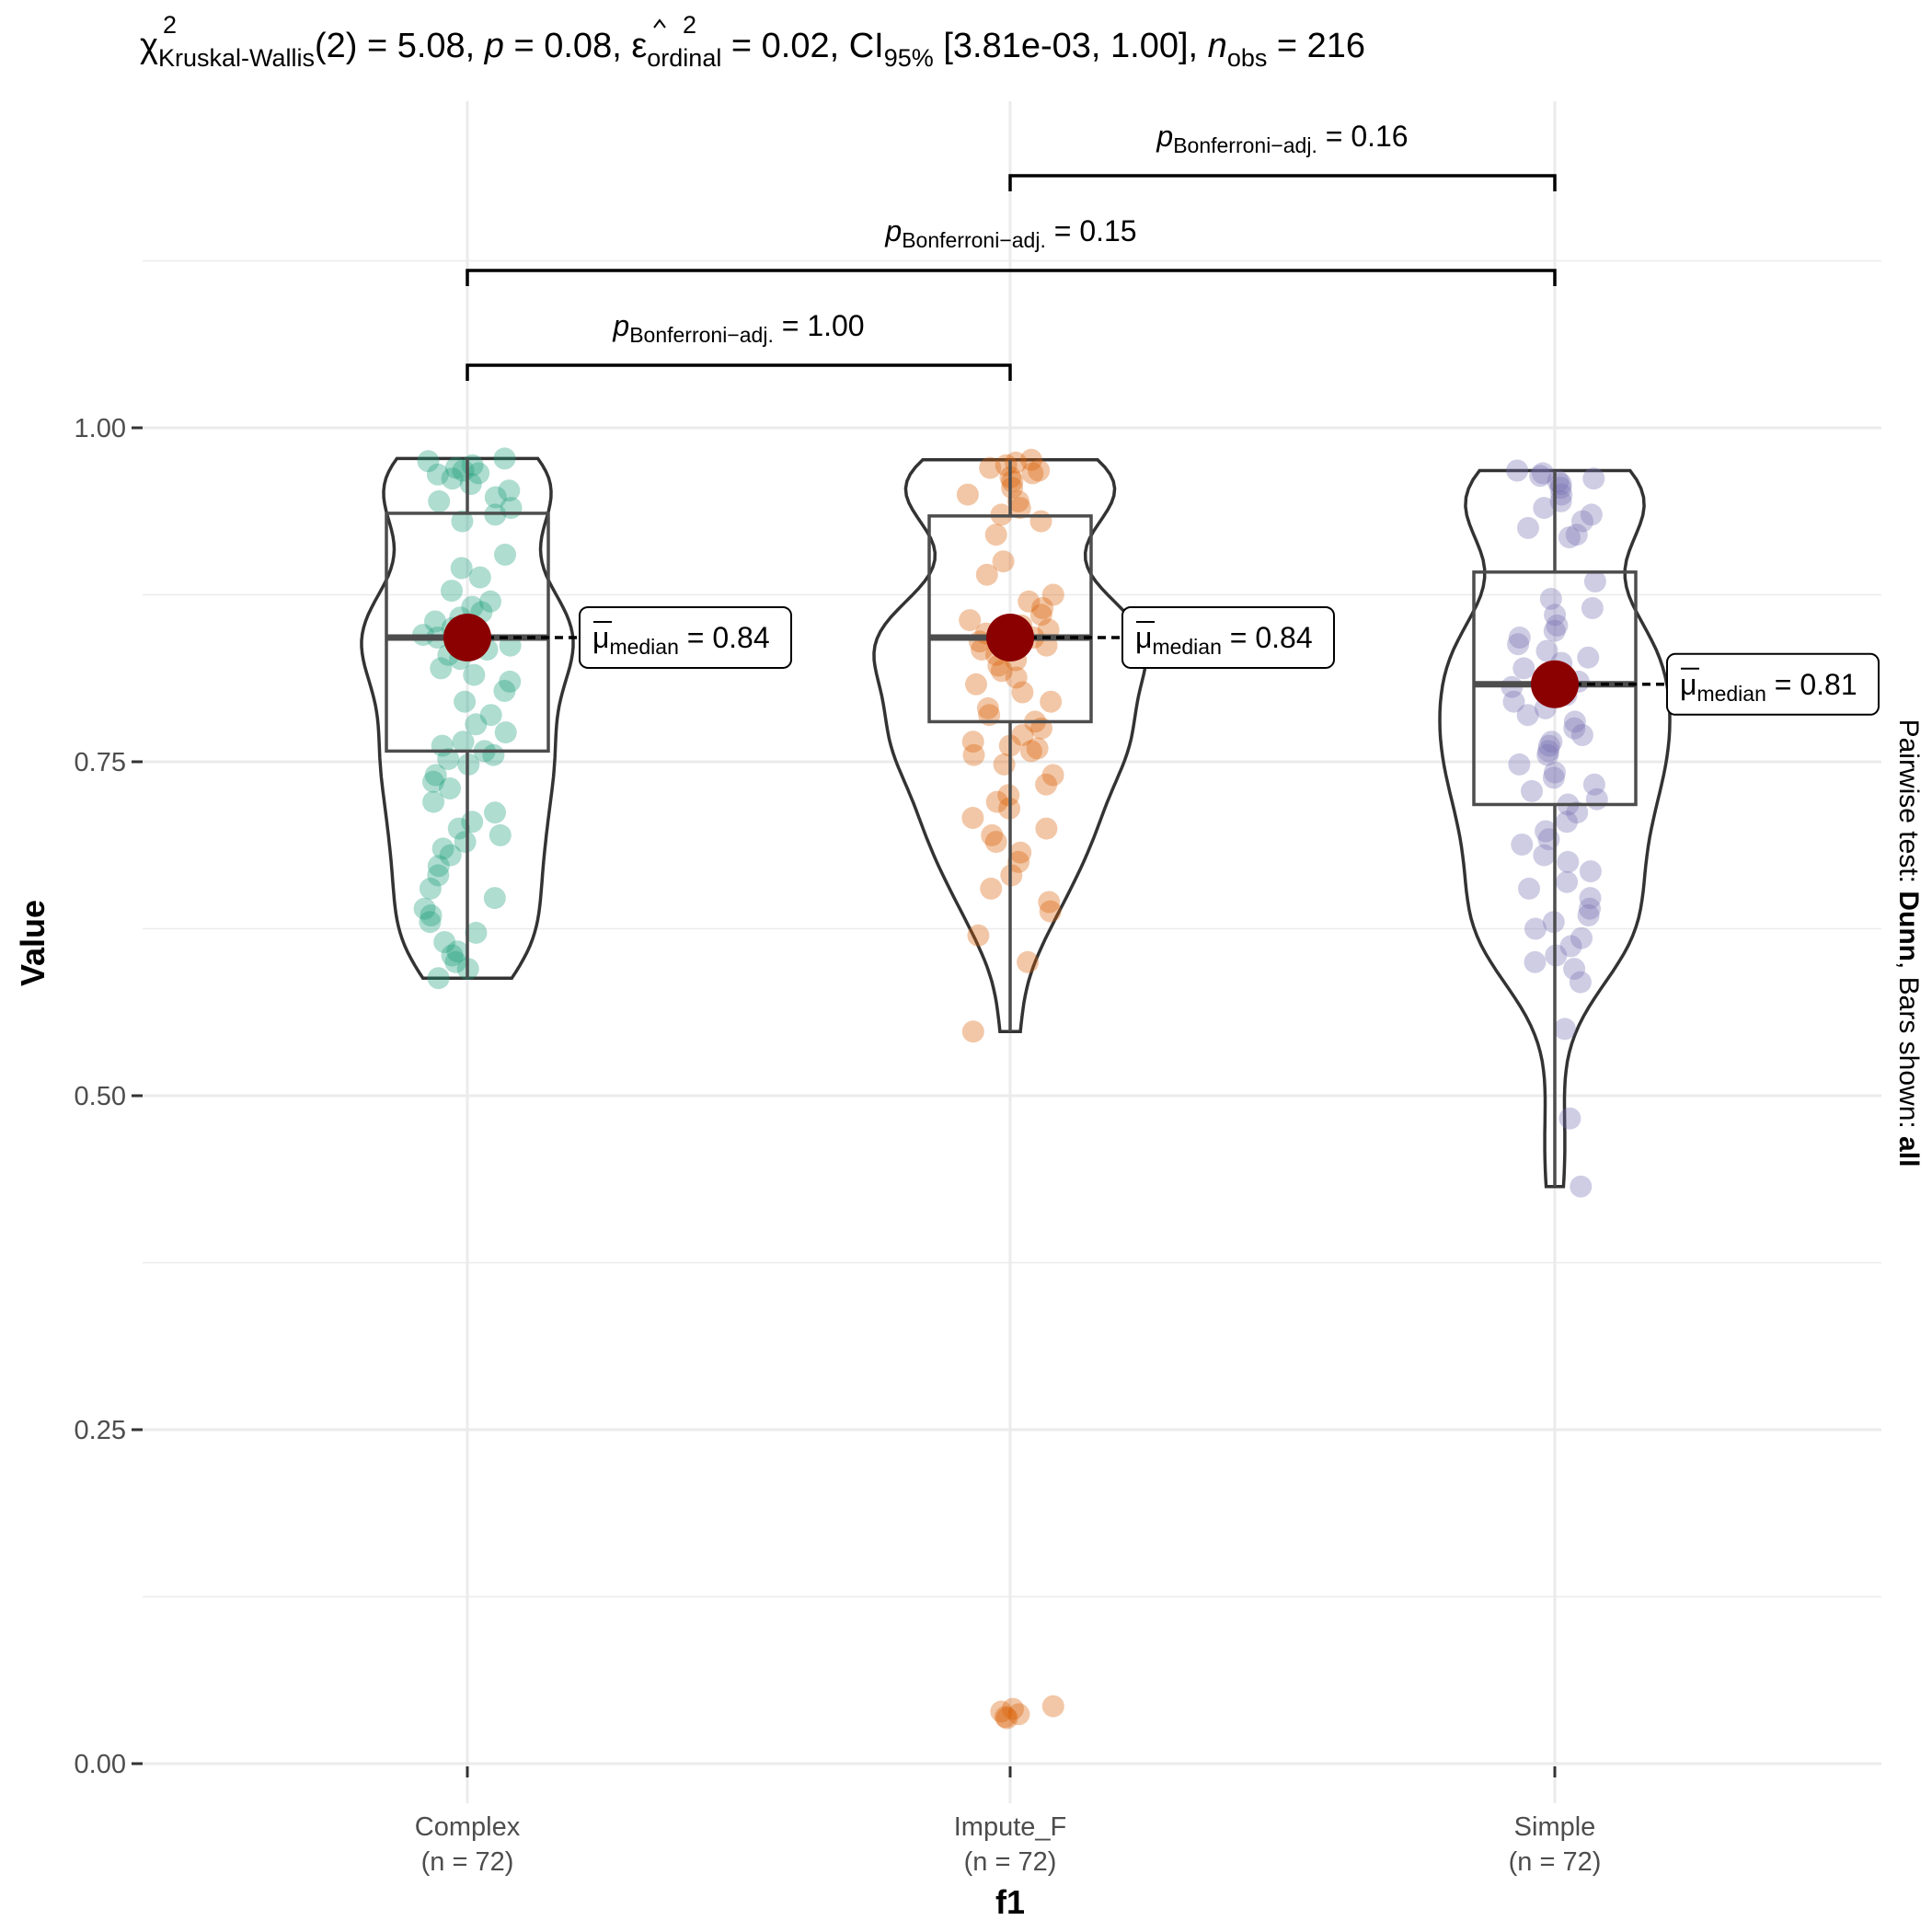  I want to click on group-complex: μmedian = 0.84, so click(576, 718).